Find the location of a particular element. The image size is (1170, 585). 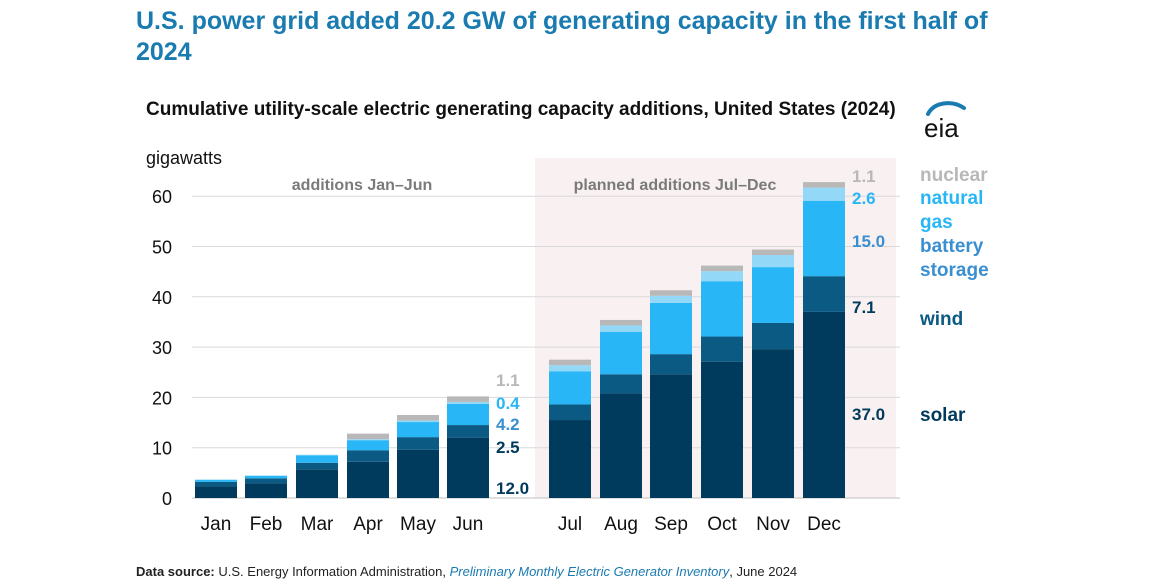

x-tick-label: Jun is located at coordinates (468, 524).